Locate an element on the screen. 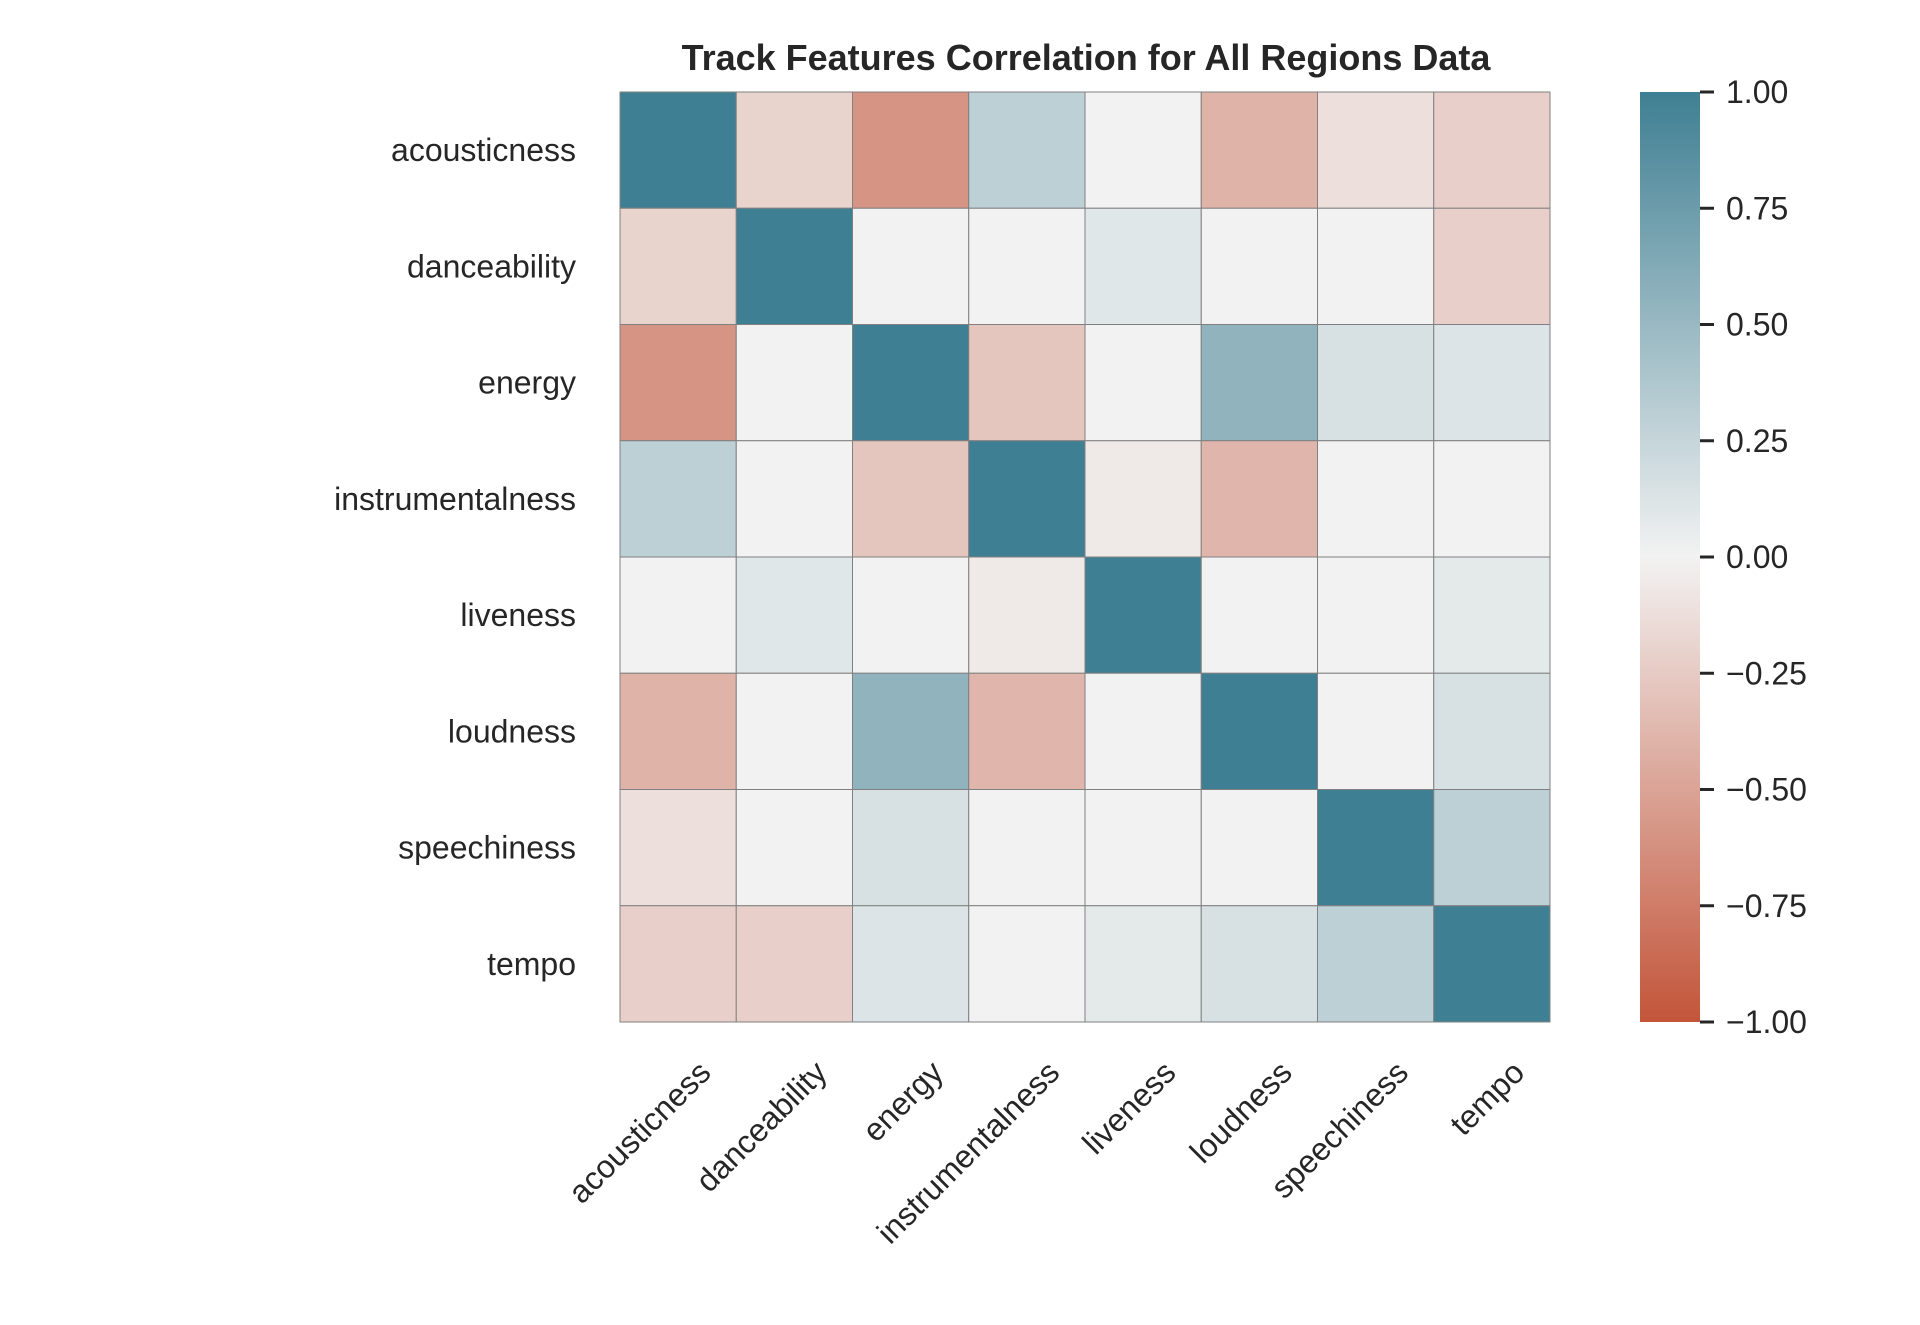 The width and height of the screenshot is (1920, 1325). column-label-tempo: tempo is located at coordinates (1487, 1098).